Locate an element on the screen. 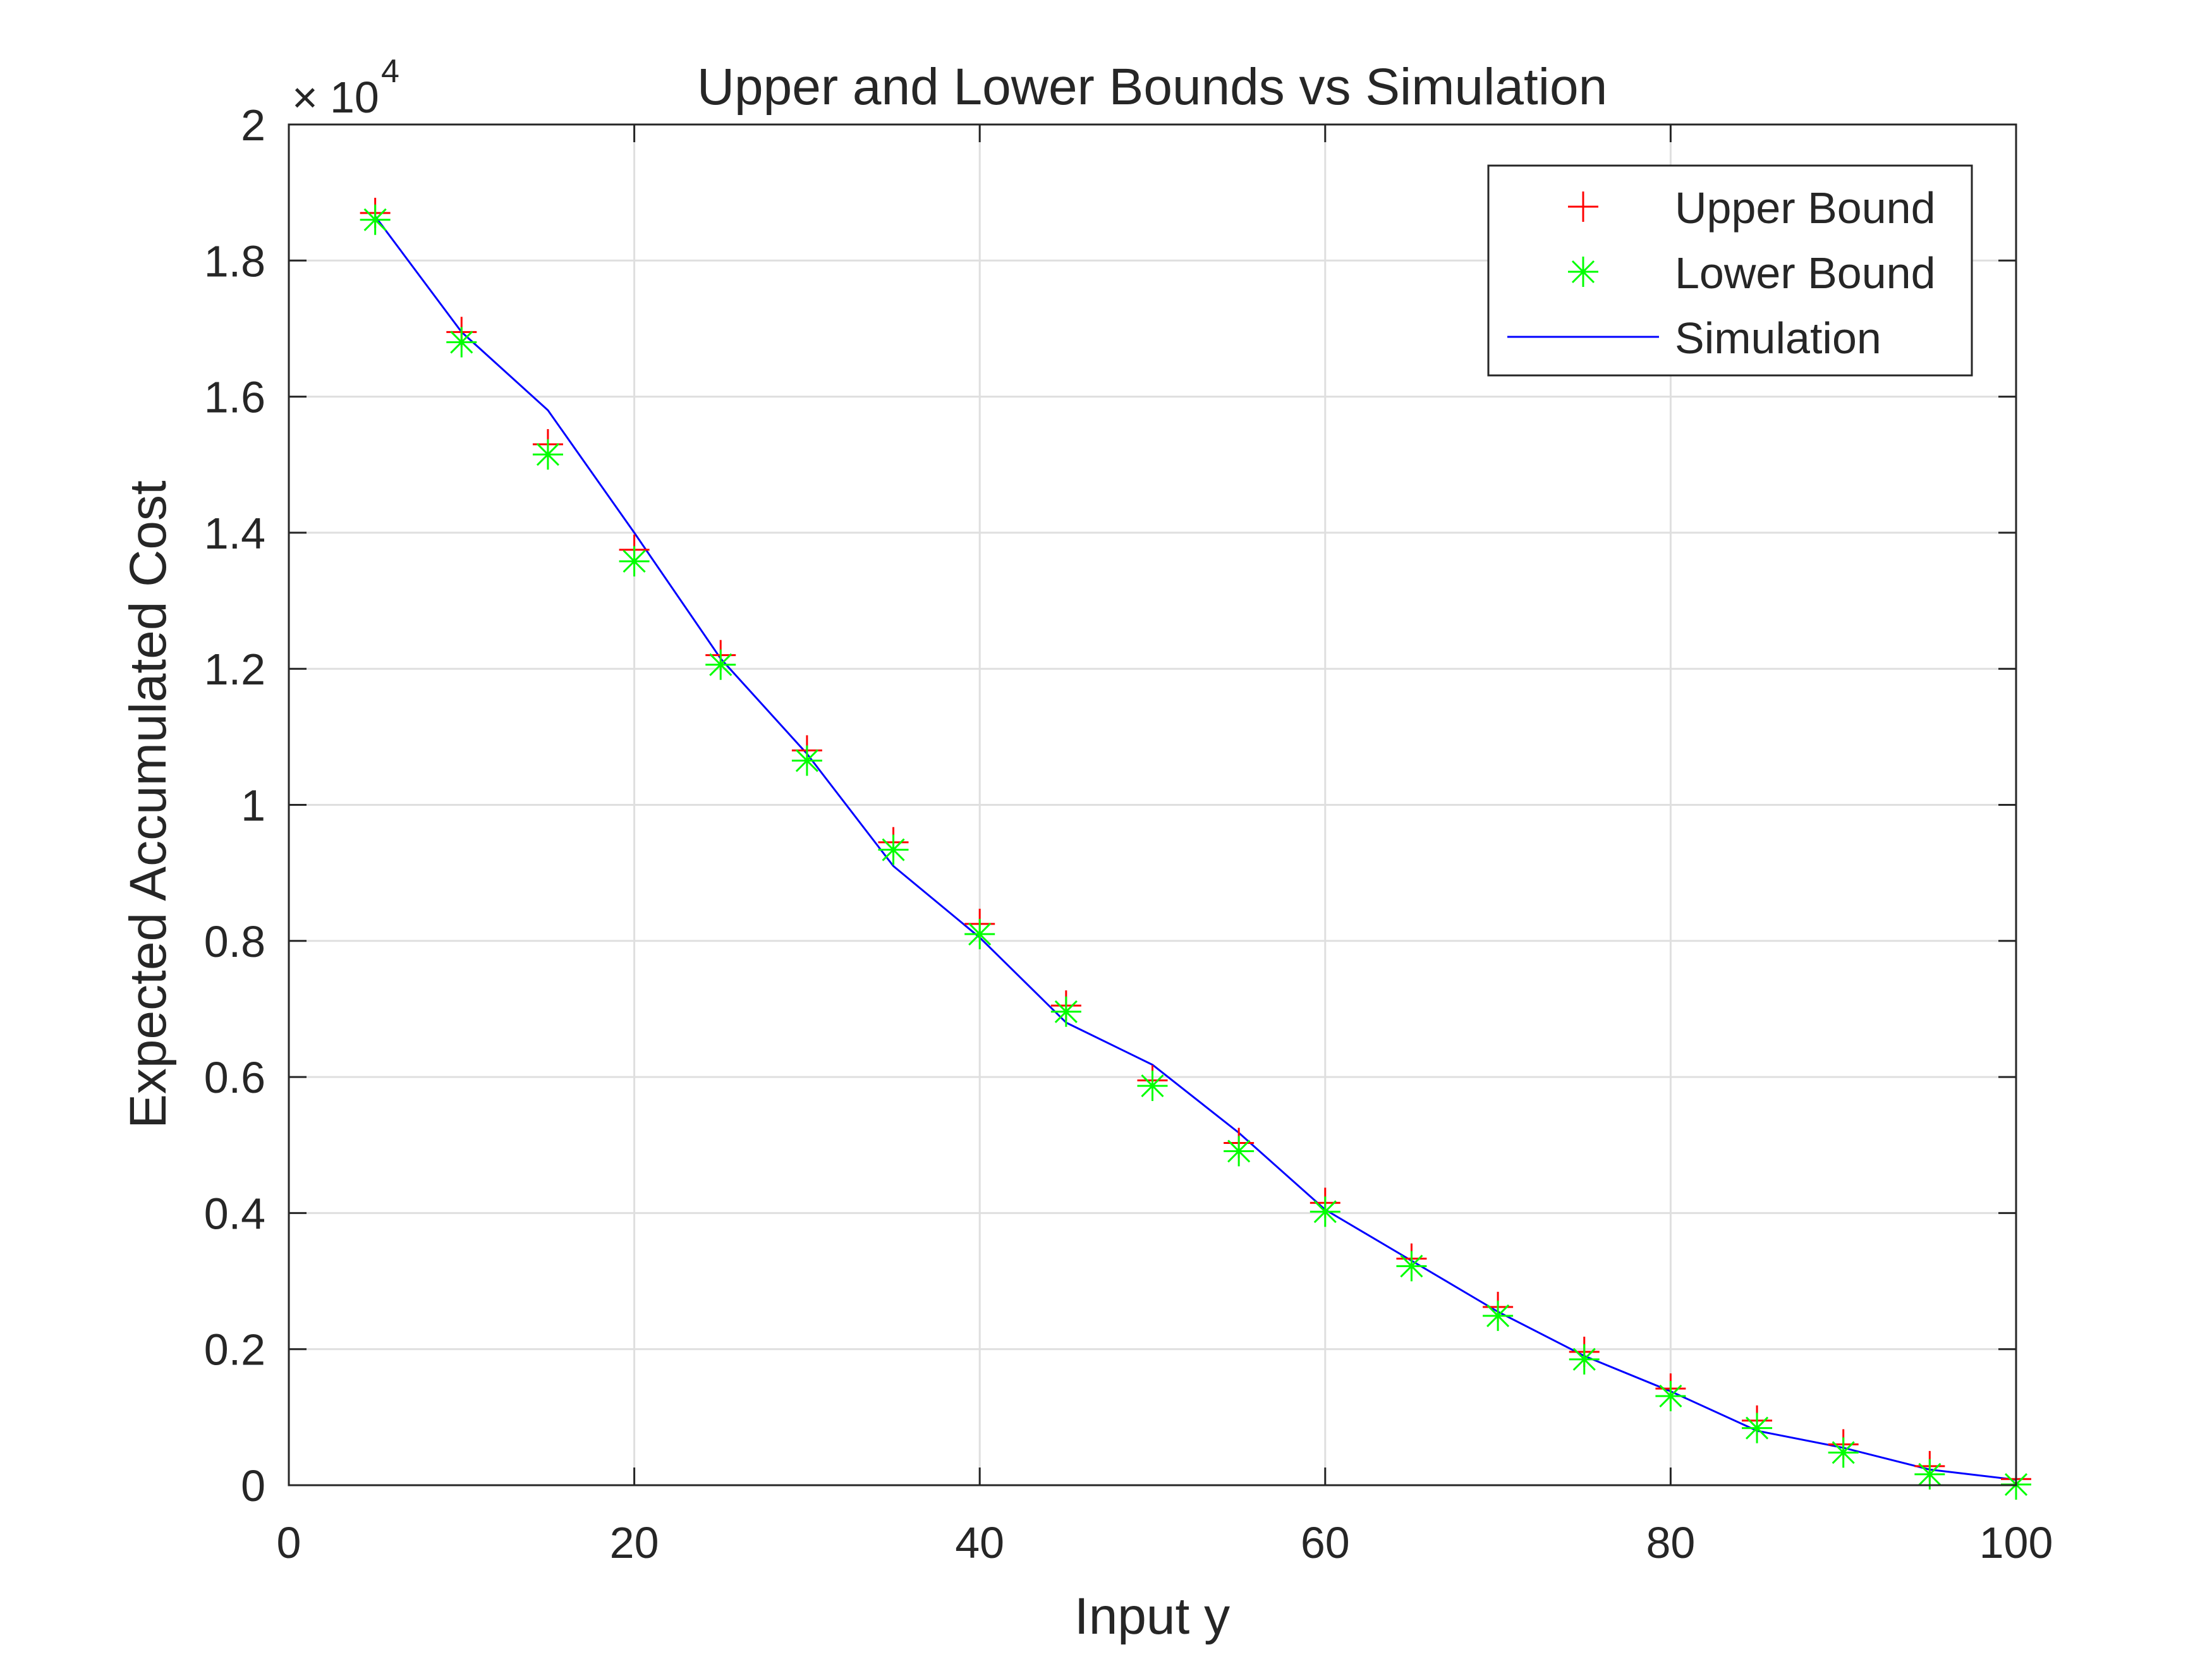  y-tick-label: 1 is located at coordinates (253, 805).